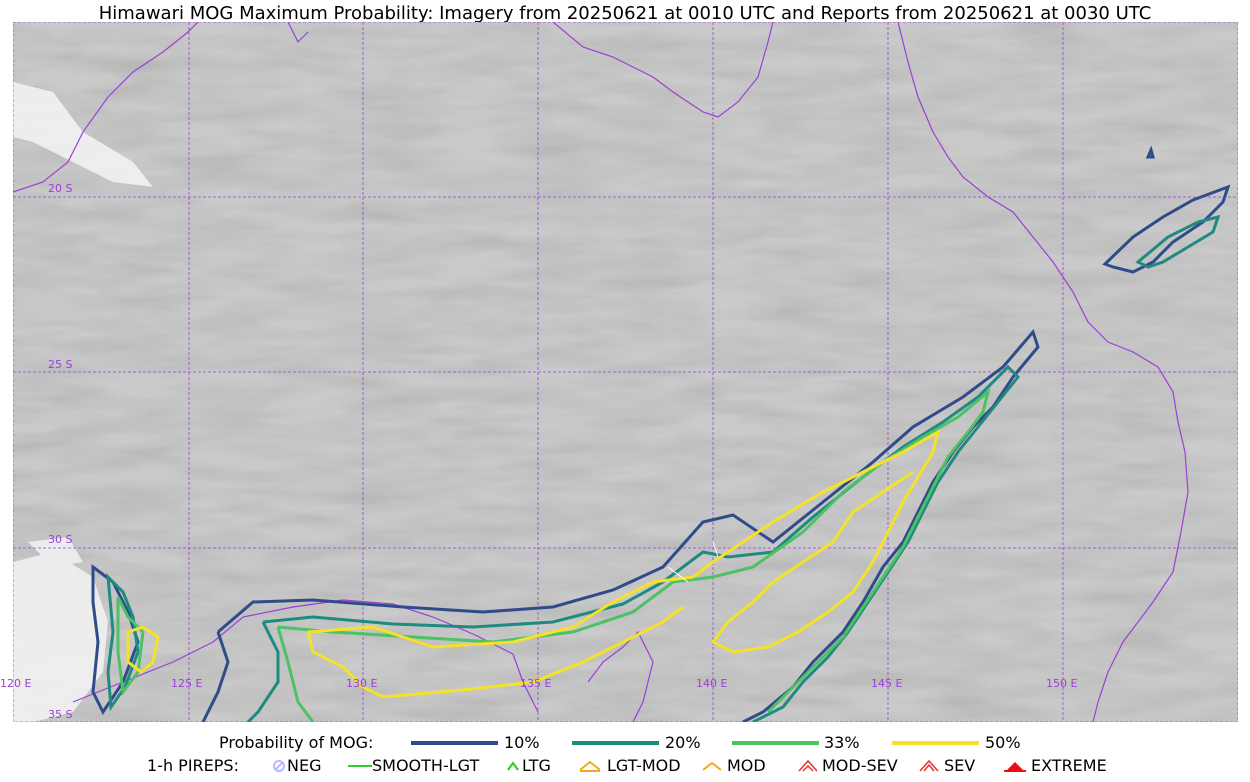  I want to click on lon-label-150e: 150 E, so click(1062, 683).